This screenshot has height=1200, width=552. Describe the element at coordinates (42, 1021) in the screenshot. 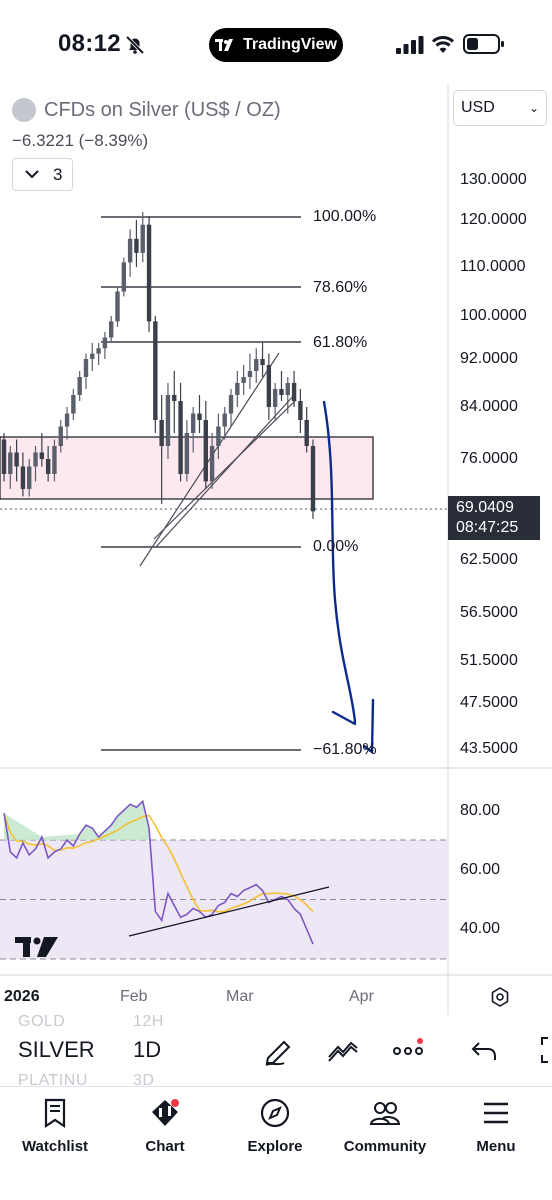

I see `ghost-symbol-above: GOLD` at that location.